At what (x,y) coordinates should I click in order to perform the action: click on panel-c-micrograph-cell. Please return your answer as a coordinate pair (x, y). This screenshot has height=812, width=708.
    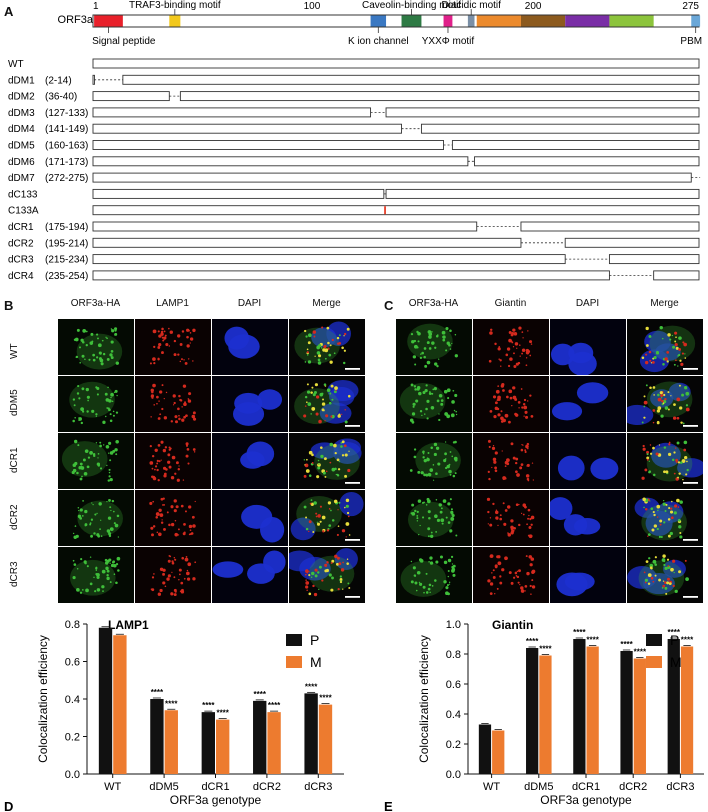
    Looking at the image, I should click on (434, 461).